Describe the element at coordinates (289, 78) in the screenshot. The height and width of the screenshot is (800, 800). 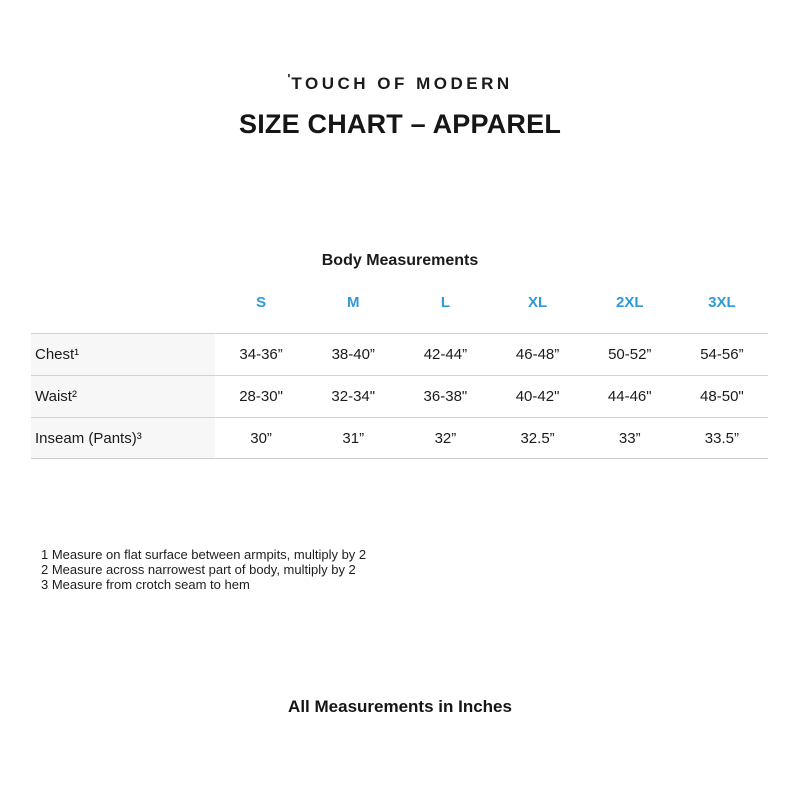
I see `brand-logo-tick-icon: '` at that location.